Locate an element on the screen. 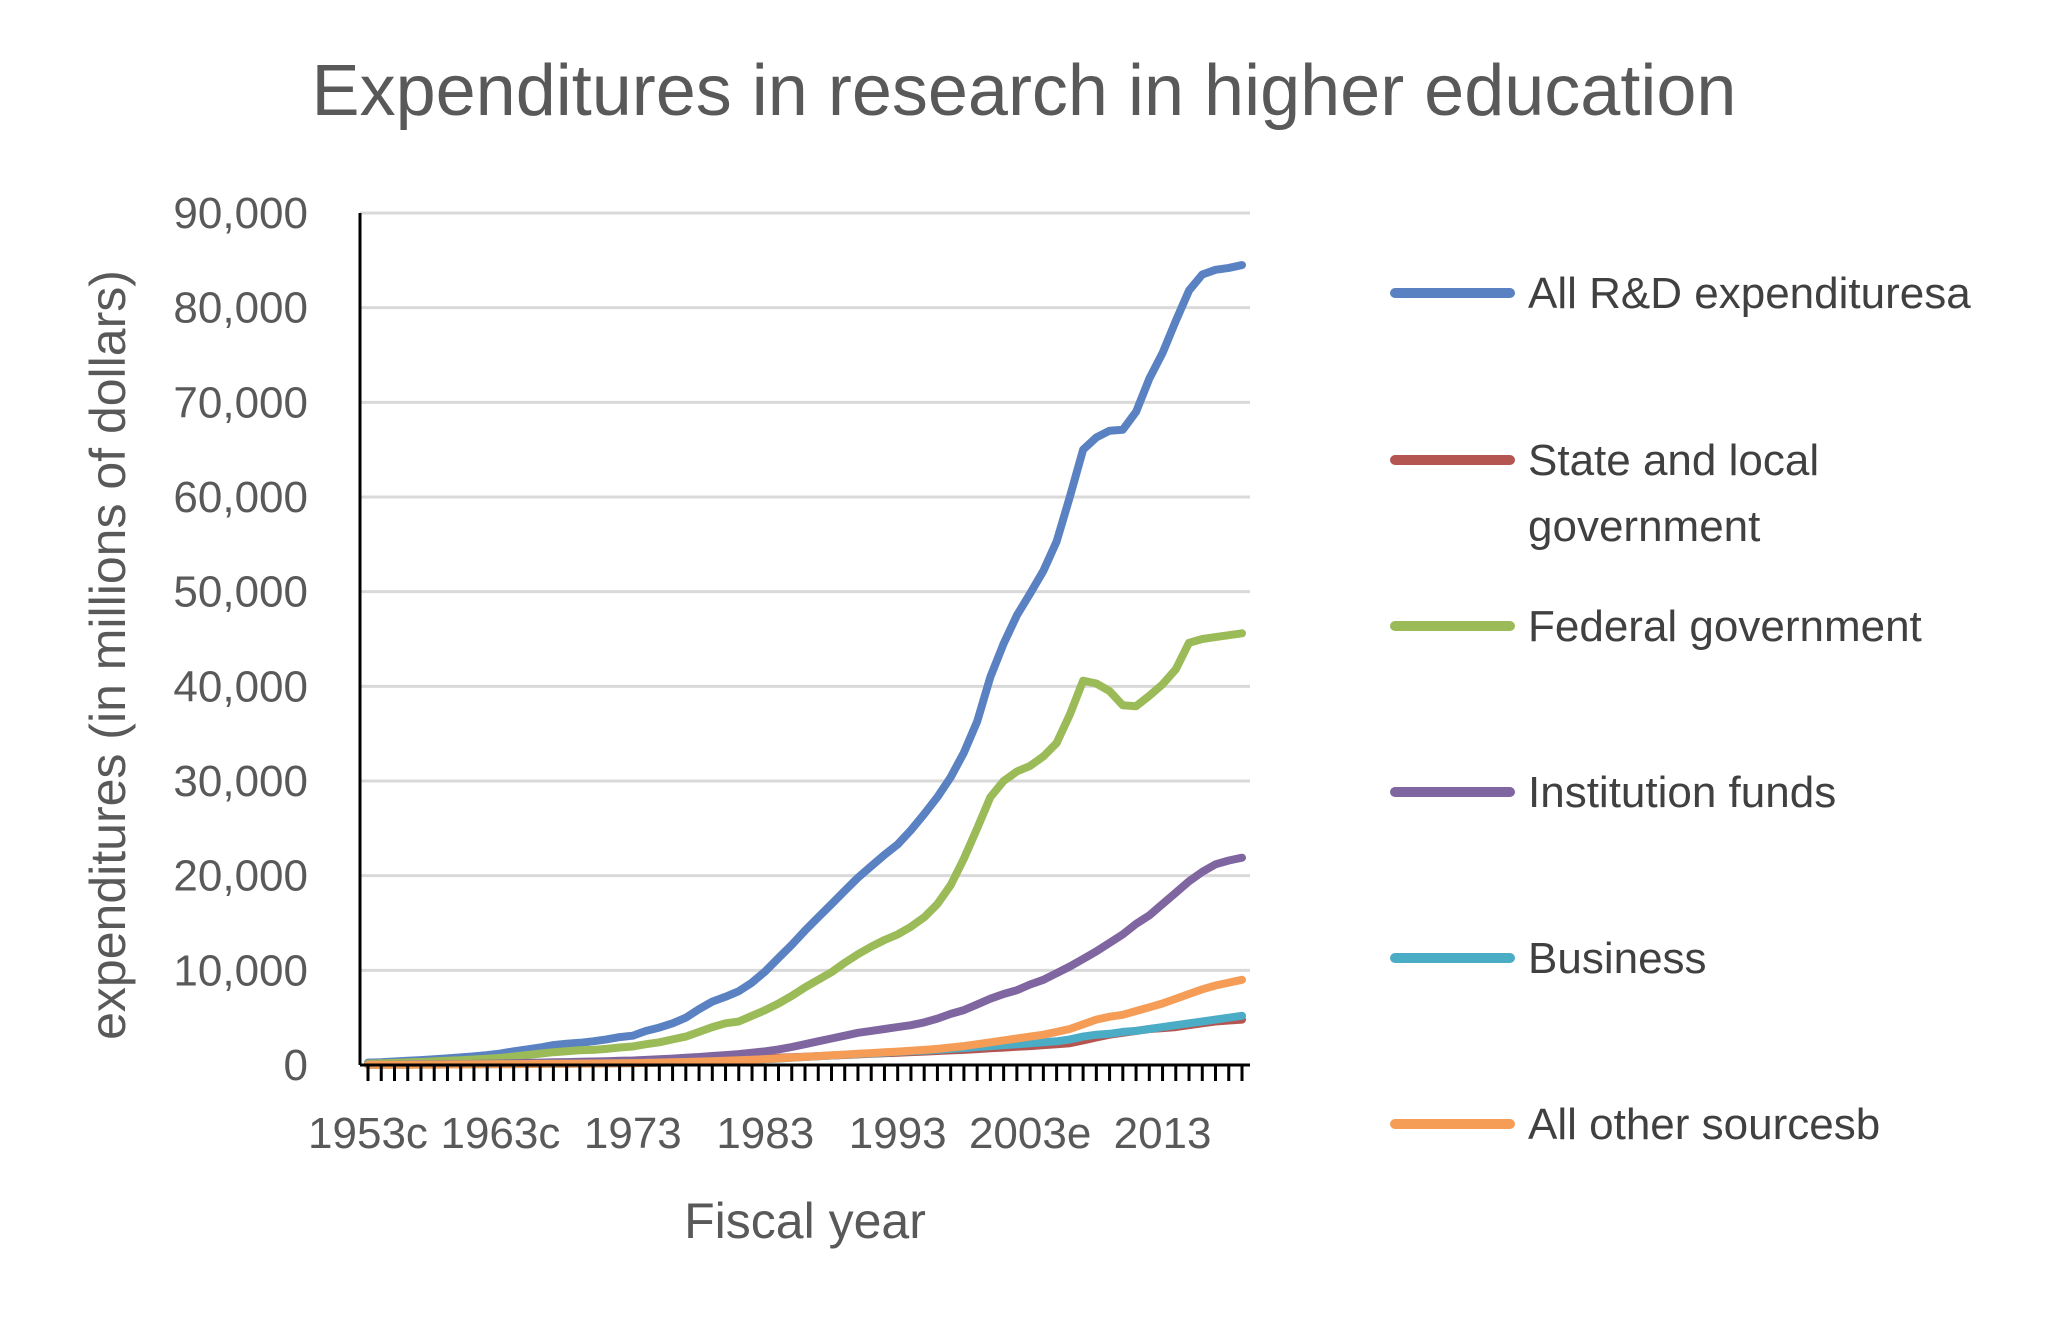  x-tick-label: 1993 is located at coordinates (898, 1133).